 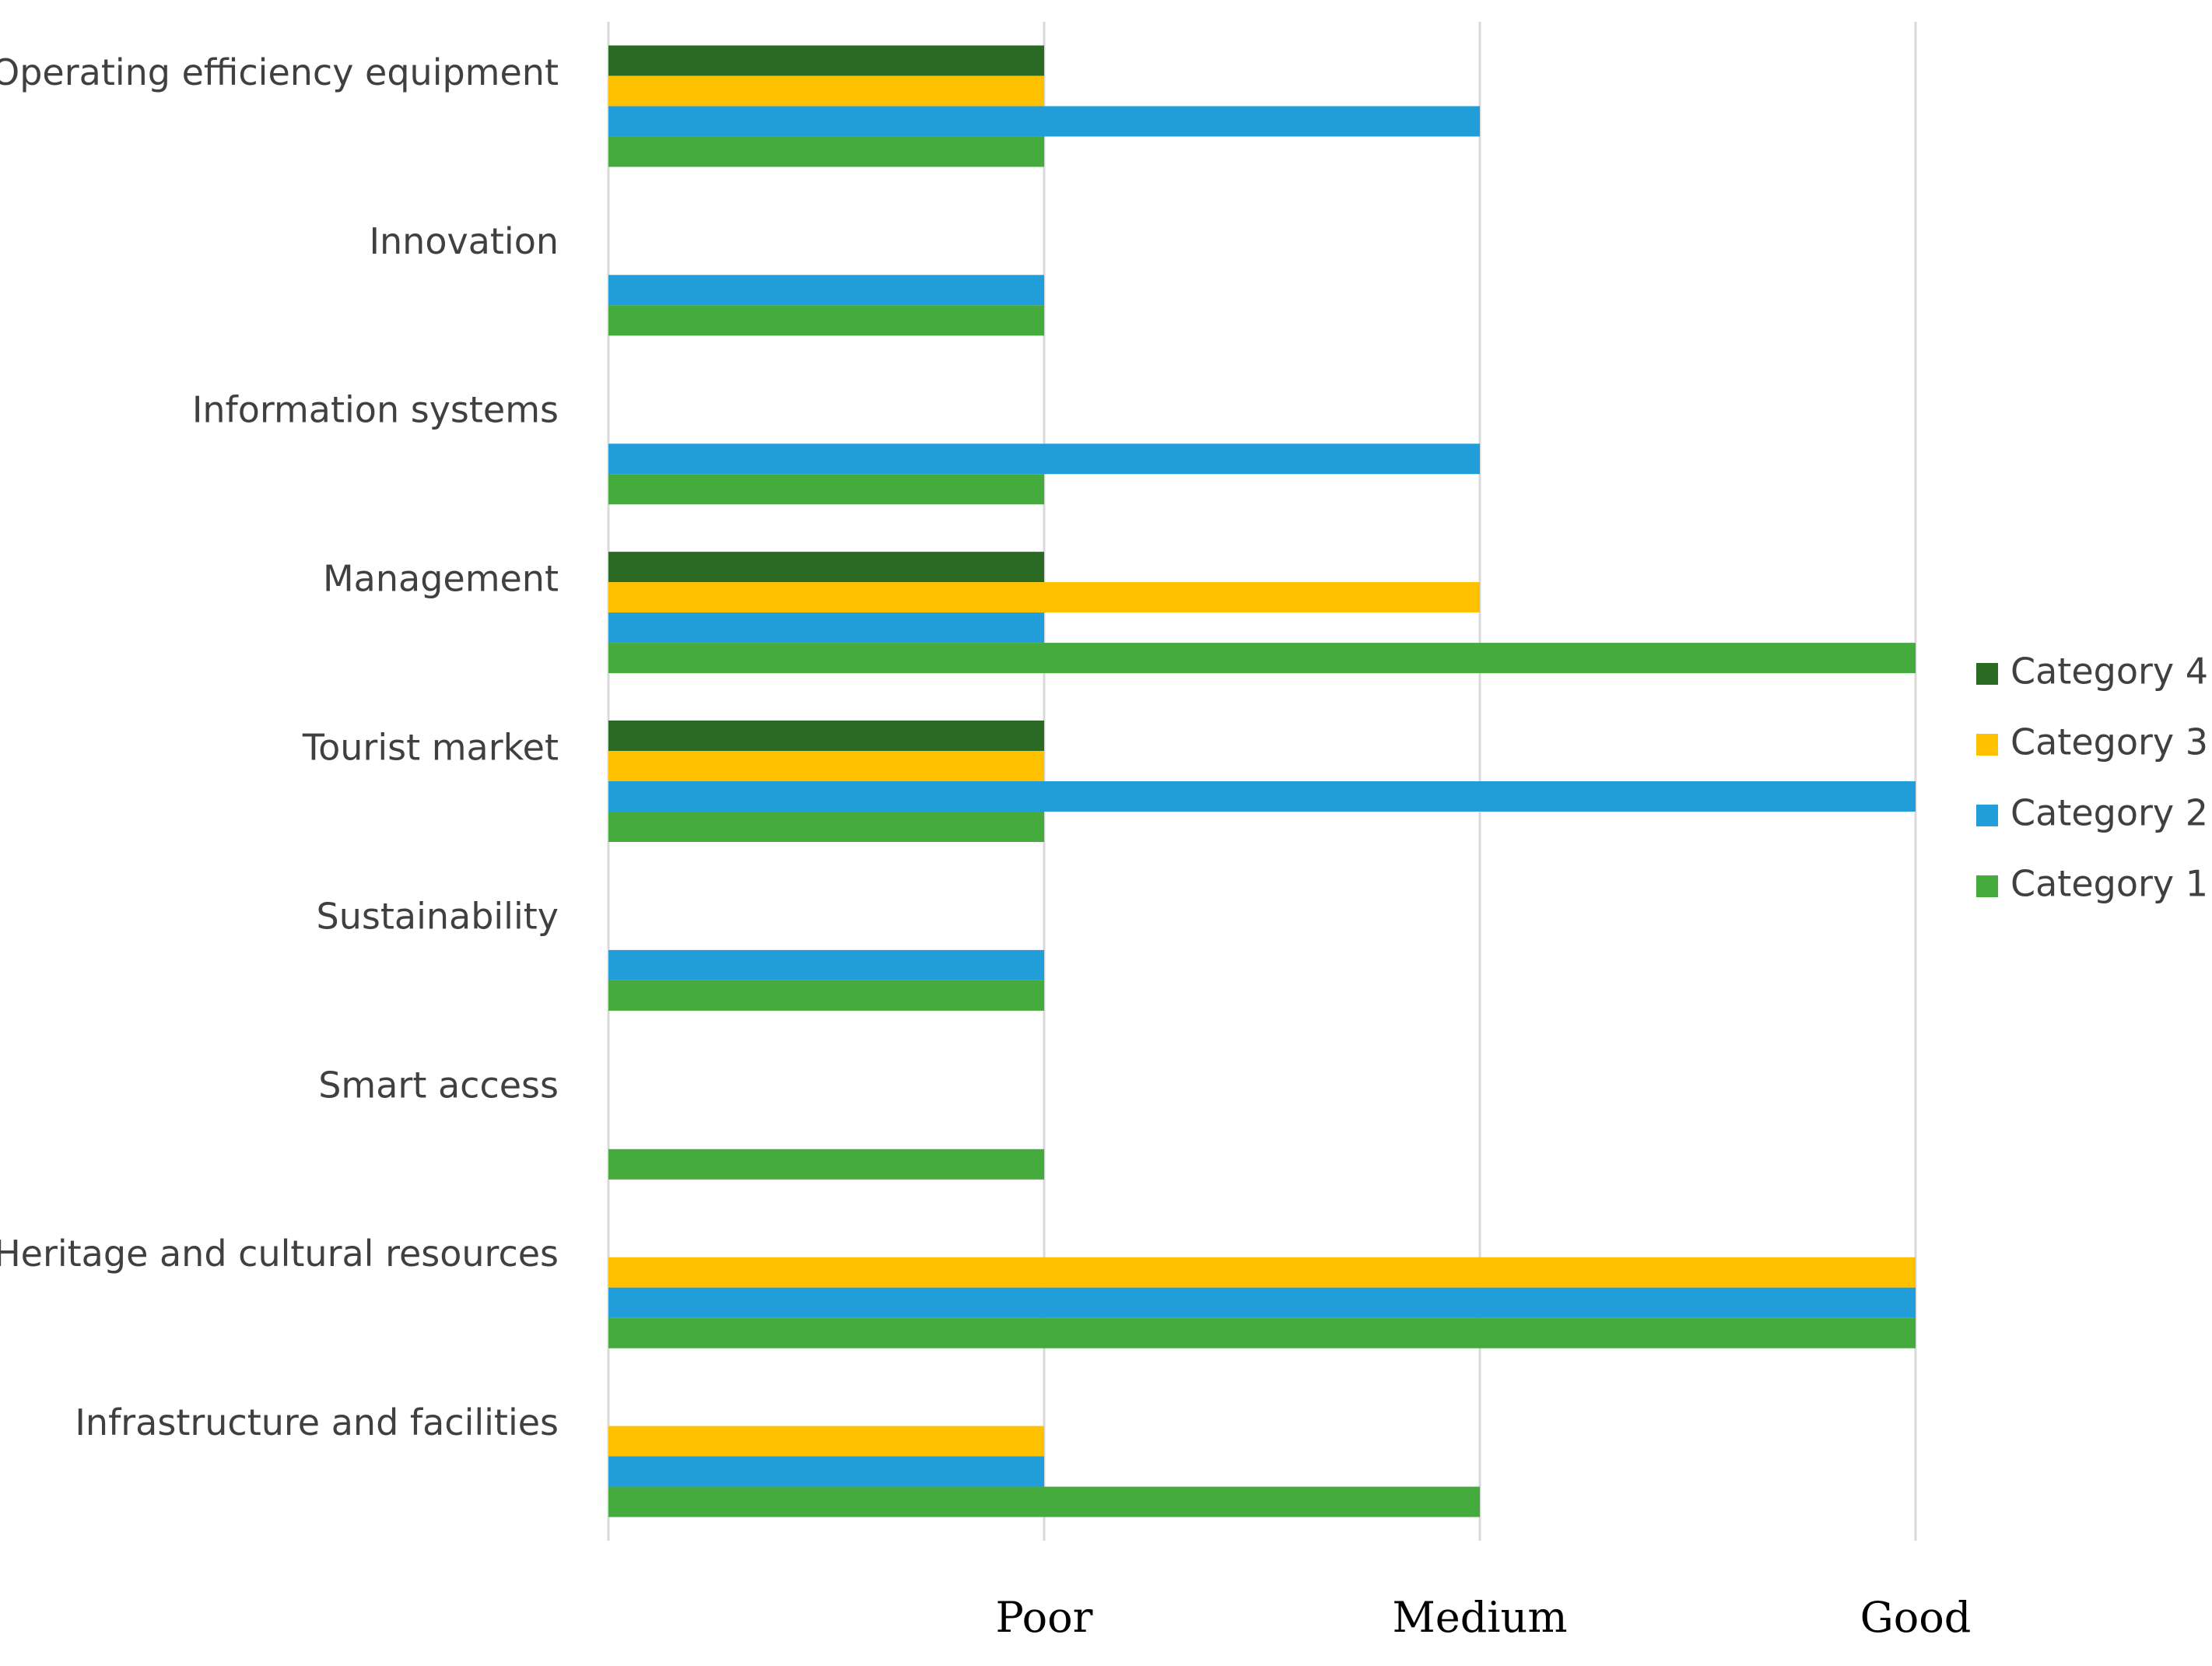 What do you see at coordinates (439, 1085) in the screenshot?
I see `category-label: Smart access` at bounding box center [439, 1085].